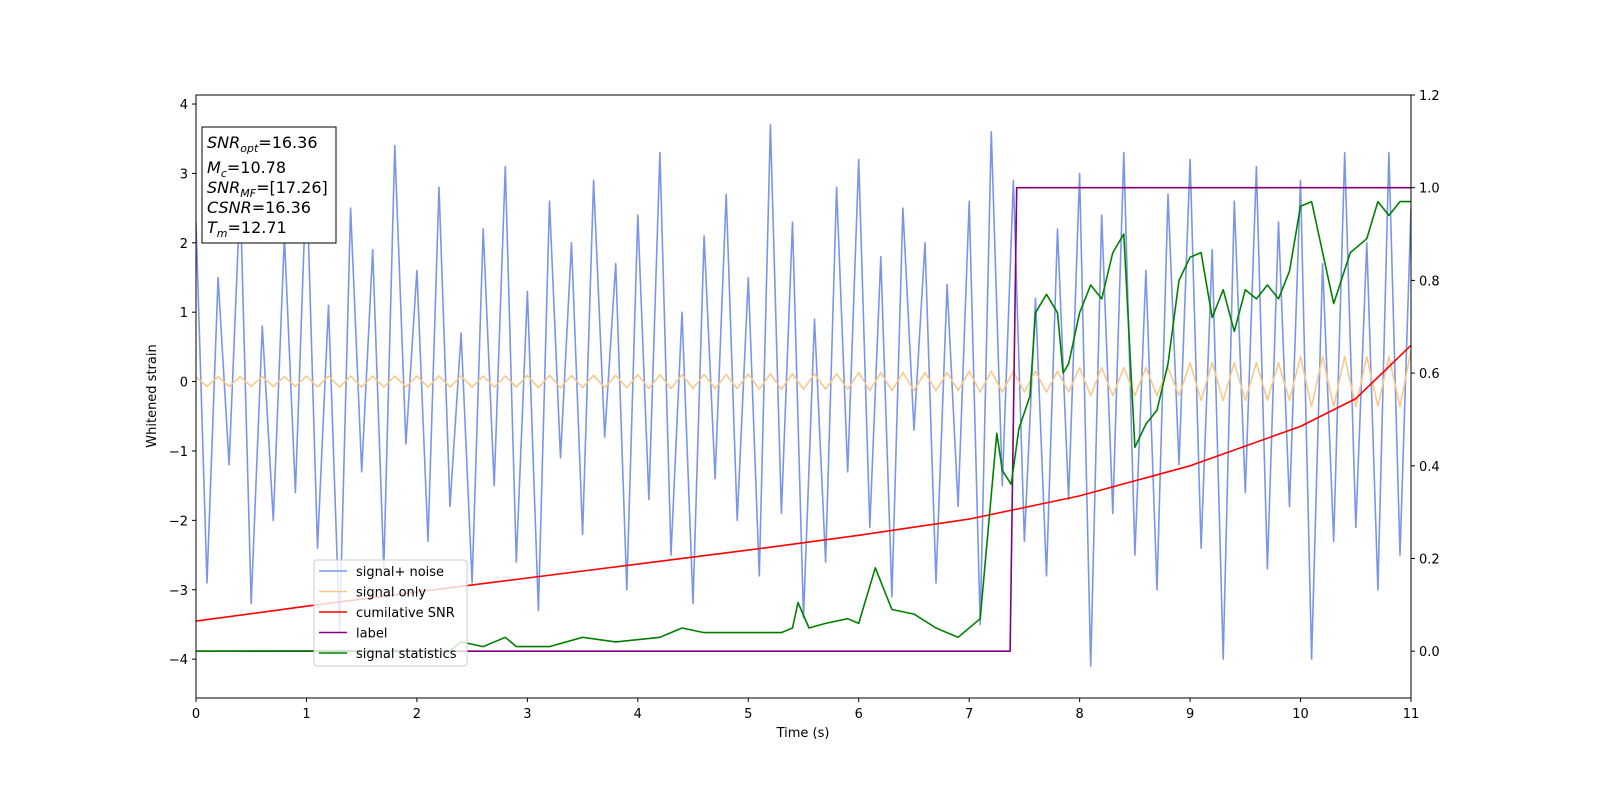 This screenshot has width=1600, height=800. I want to click on y-tick-label: −3, so click(178, 591).